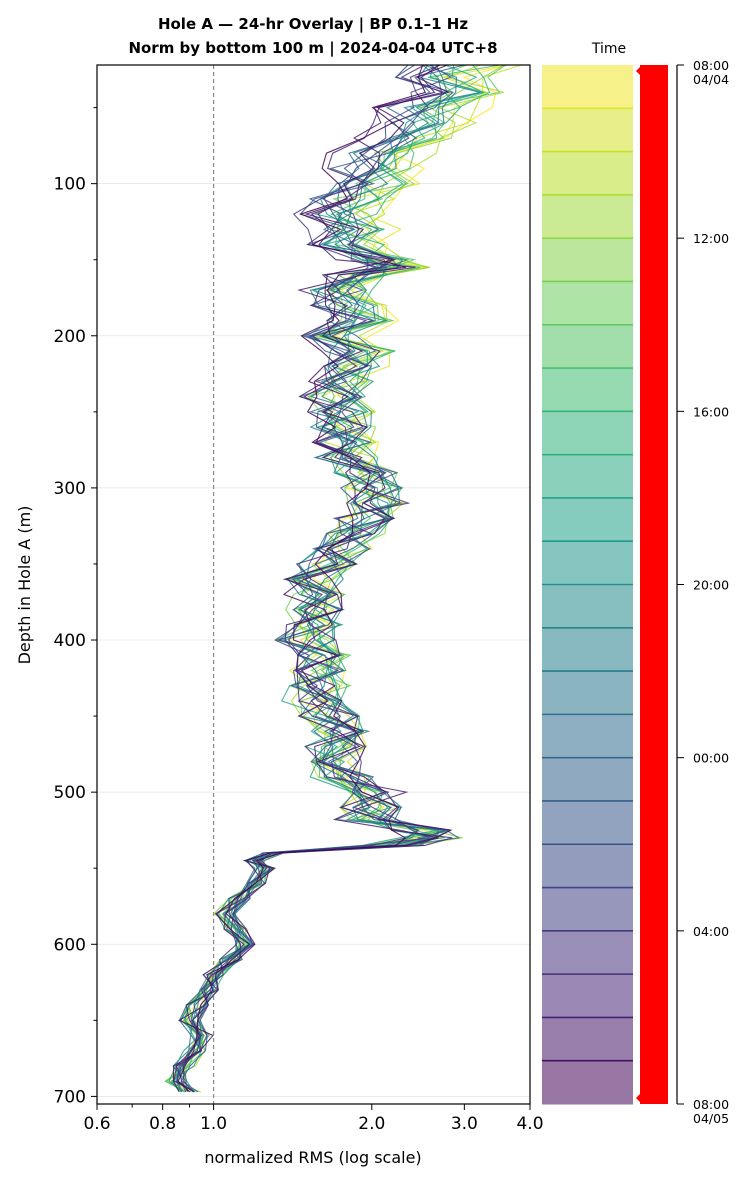 The image size is (750, 1181). What do you see at coordinates (312, 1157) in the screenshot?
I see `x-axis-label: normalized RMS (log scale)` at bounding box center [312, 1157].